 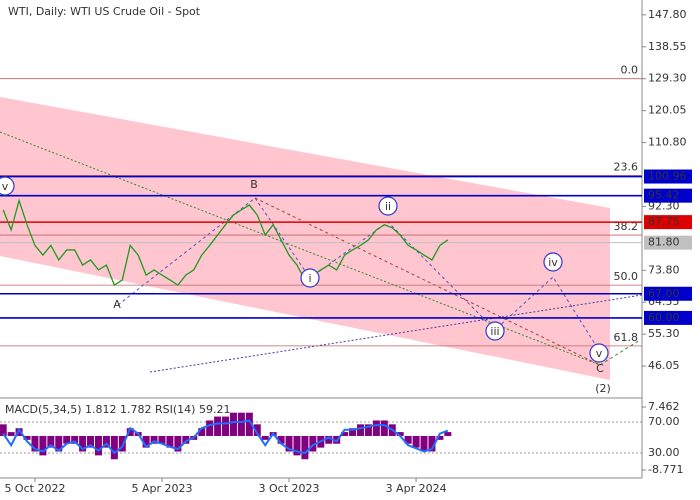 I want to click on y-tick-label: -8.771, so click(x=665, y=469).